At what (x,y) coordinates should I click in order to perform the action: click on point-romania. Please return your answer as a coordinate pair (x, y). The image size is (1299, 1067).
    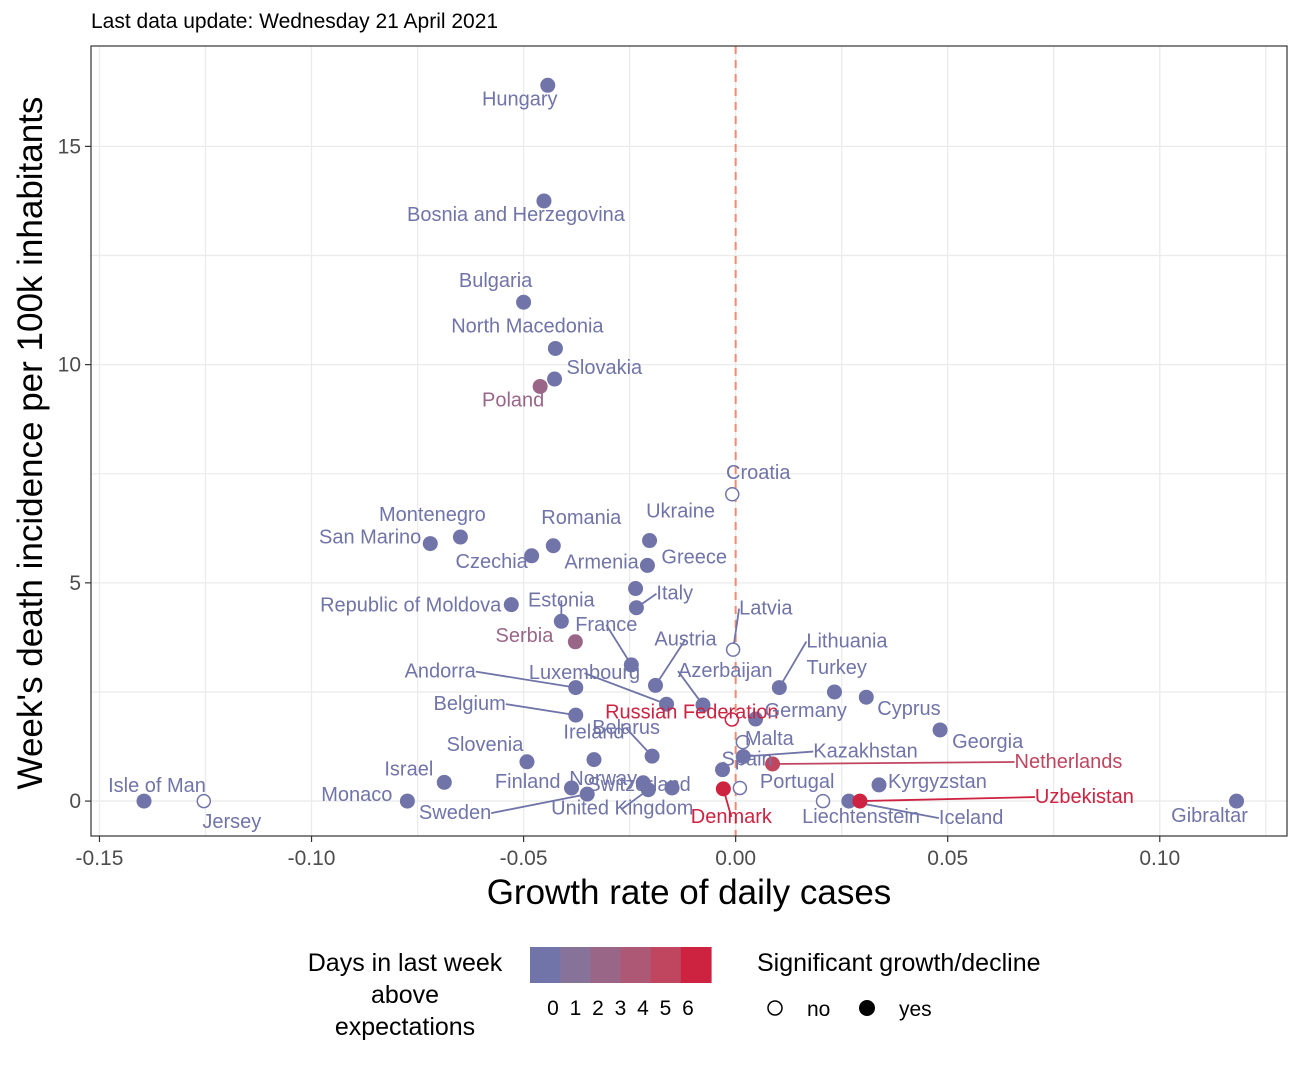
    Looking at the image, I should click on (553, 546).